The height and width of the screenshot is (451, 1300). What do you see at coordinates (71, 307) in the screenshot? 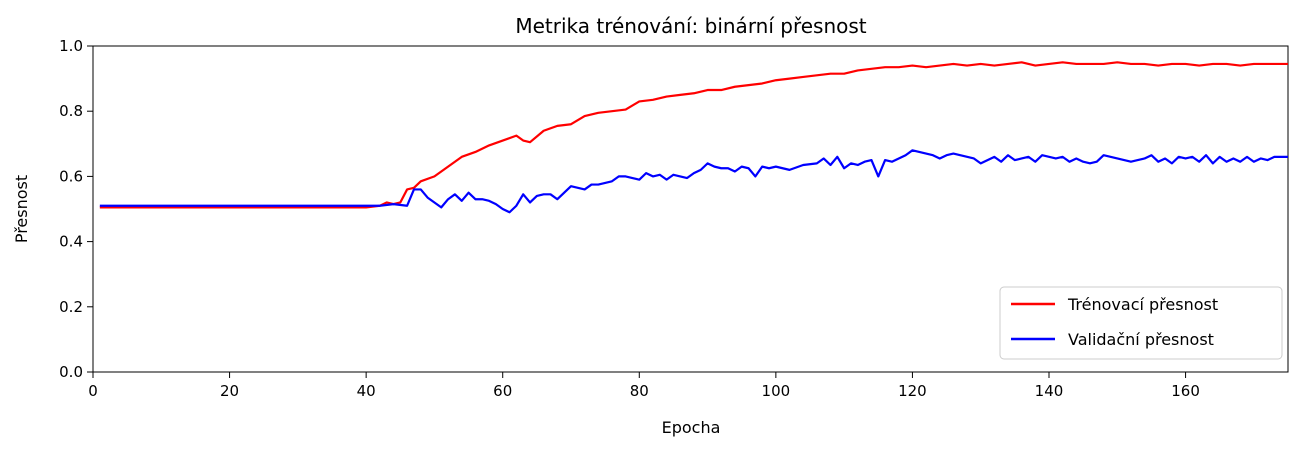
I see `y-tick-label: 0.2` at bounding box center [71, 307].